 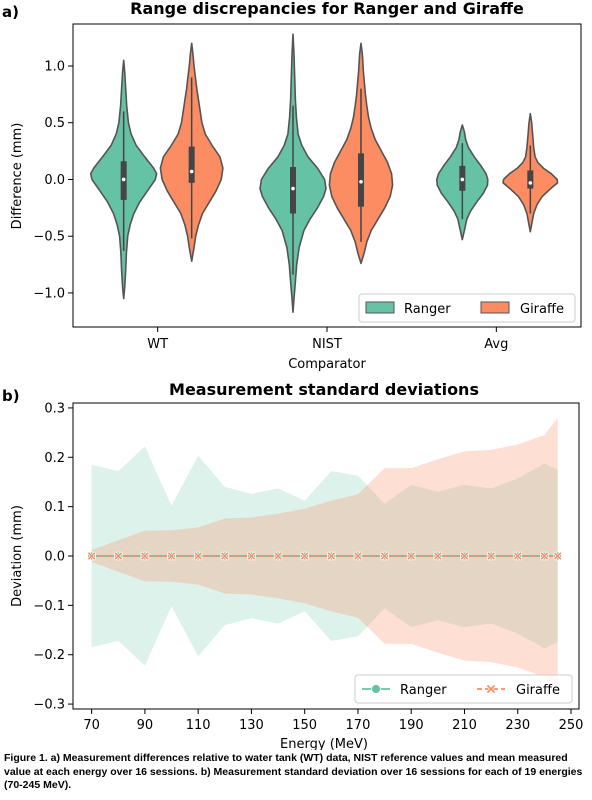 What do you see at coordinates (411, 725) in the screenshot?
I see `x-tick-label: 190` at bounding box center [411, 725].